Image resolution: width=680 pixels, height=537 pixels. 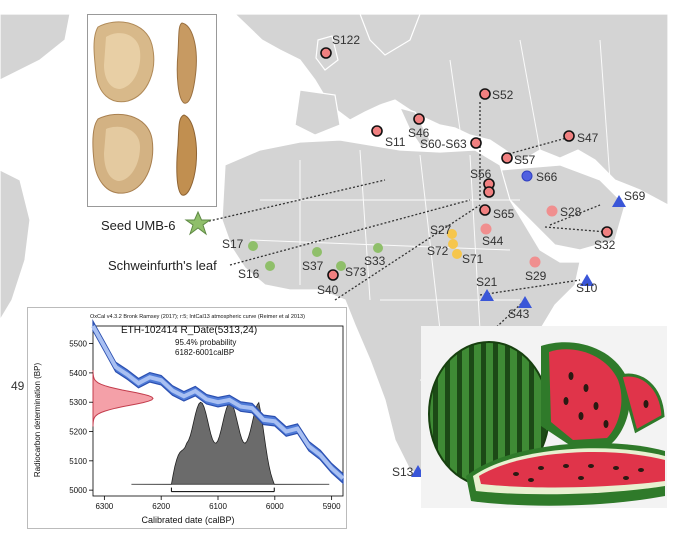 What do you see at coordinates (504, 214) in the screenshot?
I see `site-label: S65` at bounding box center [504, 214].